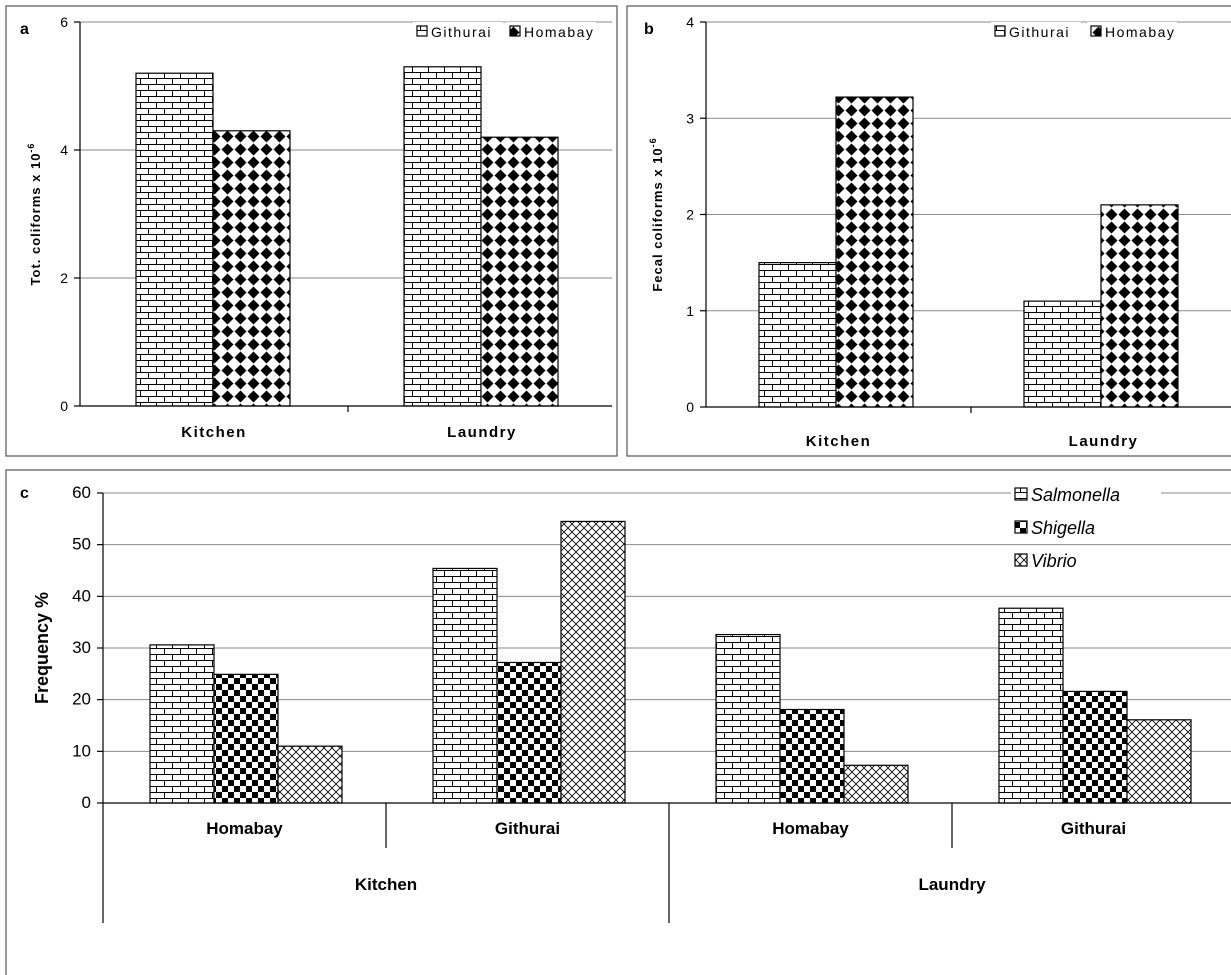 Image resolution: width=1231 pixels, height=975 pixels. What do you see at coordinates (504, 32) in the screenshot?
I see `chart-a-legend: Githurai Homabay` at bounding box center [504, 32].